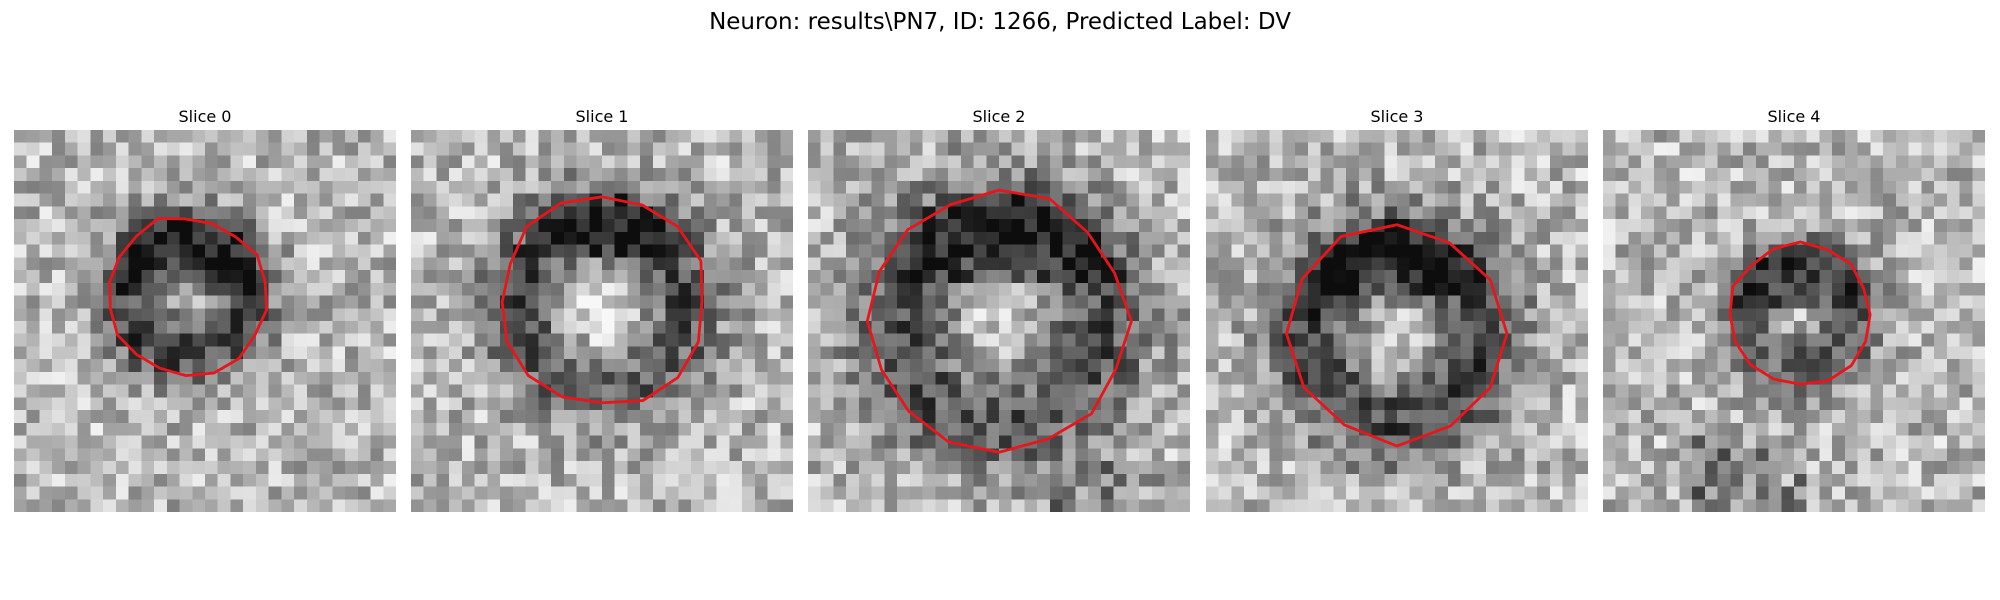 The image size is (2000, 600). I want to click on slice-panel-4: Slice 4, so click(1794, 309).